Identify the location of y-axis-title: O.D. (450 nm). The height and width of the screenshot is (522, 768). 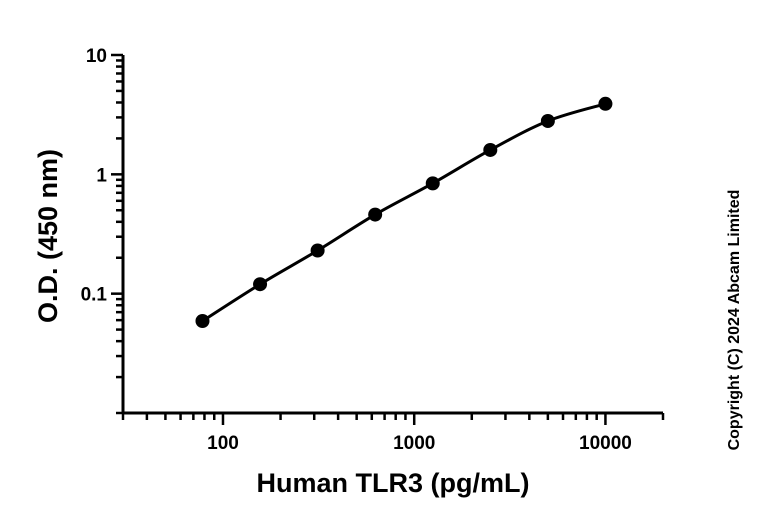
(48, 236).